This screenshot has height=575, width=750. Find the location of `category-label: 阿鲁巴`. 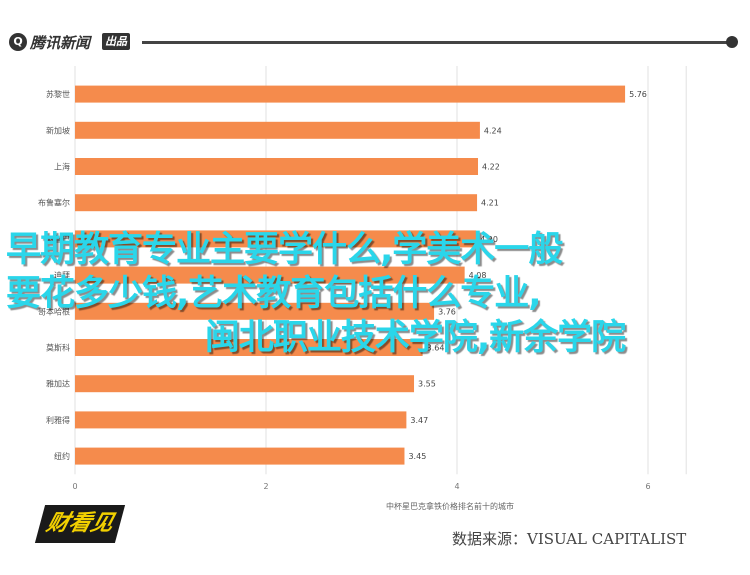

category-label: 阿鲁巴 is located at coordinates (58, 239).